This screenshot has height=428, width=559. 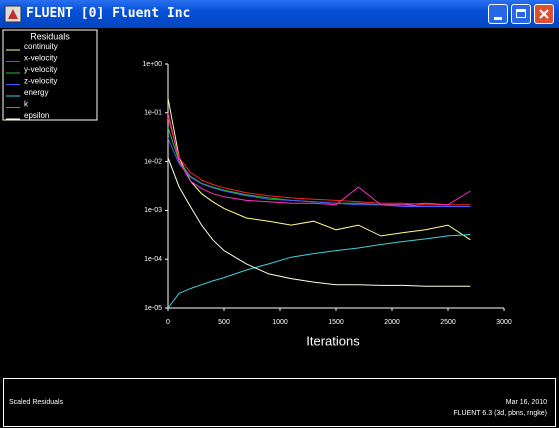 What do you see at coordinates (153, 161) in the screenshot?
I see `y-tick-label: 1e-02` at bounding box center [153, 161].